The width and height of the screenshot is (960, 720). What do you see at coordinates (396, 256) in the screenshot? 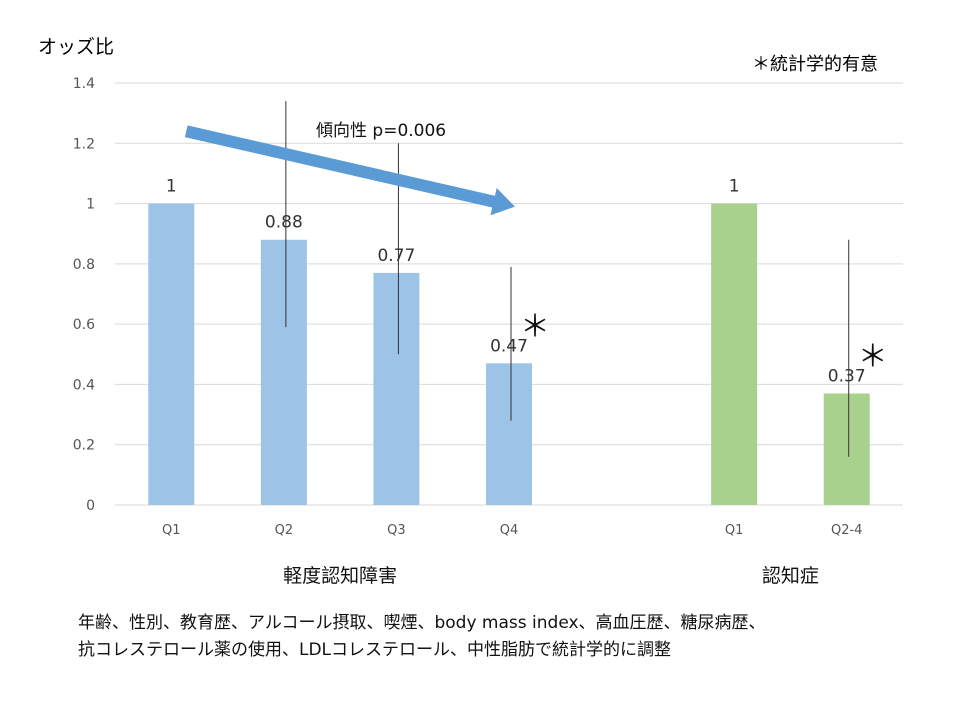
I see `data-label: 0.77` at bounding box center [396, 256].